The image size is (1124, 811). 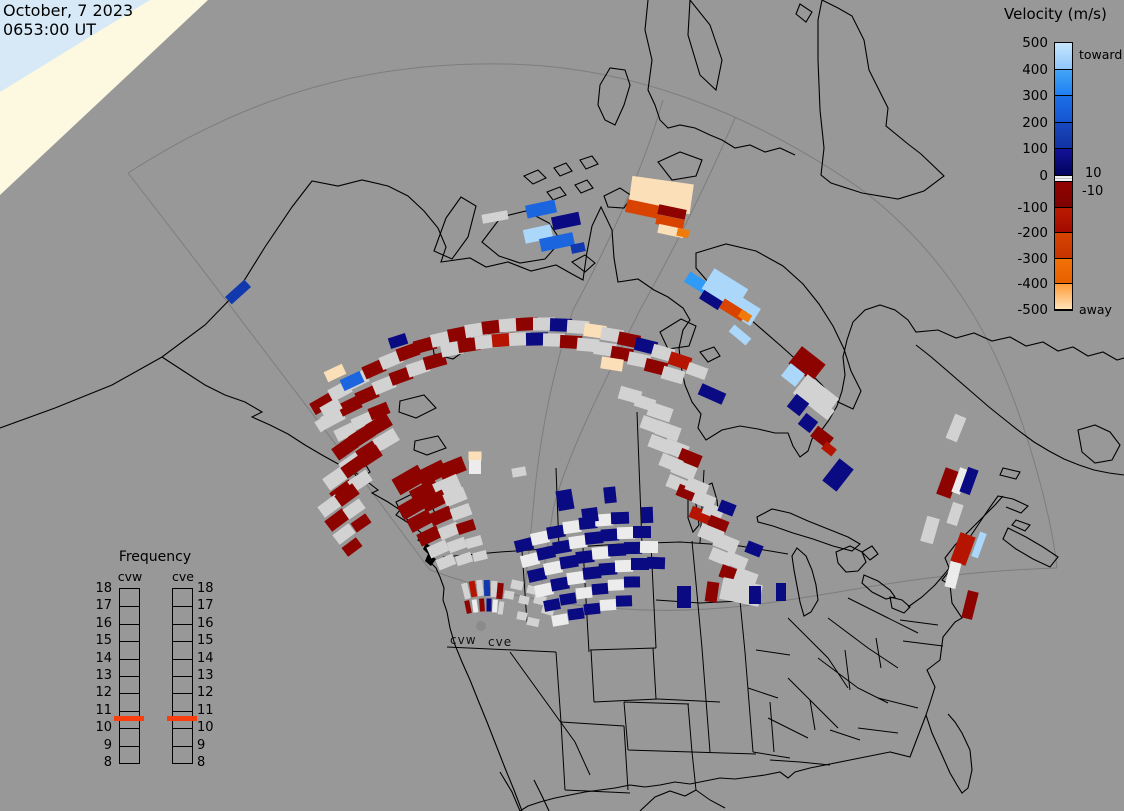 I want to click on frequency-level-right-8: 8, so click(x=201, y=762).